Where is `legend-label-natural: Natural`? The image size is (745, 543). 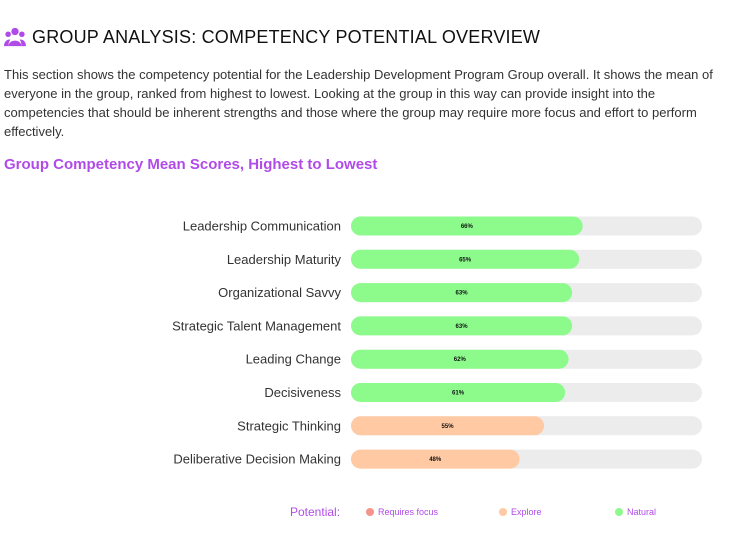
legend-label-natural: Natural is located at coordinates (642, 512).